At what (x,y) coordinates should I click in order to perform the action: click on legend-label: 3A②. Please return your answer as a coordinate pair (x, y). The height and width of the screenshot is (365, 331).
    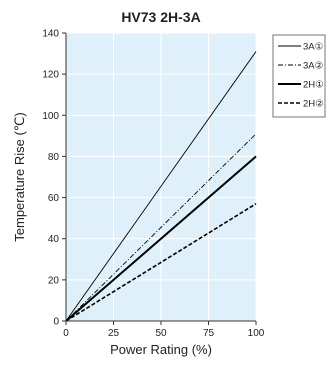
    Looking at the image, I should click on (313, 66).